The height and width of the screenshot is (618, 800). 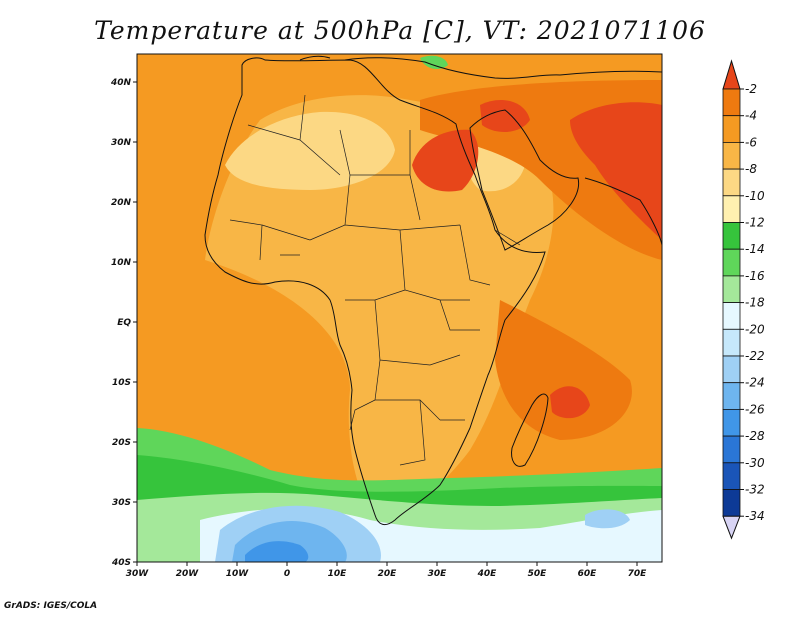 What do you see at coordinates (121, 203) in the screenshot?
I see `lat-tick-label: 20N` at bounding box center [121, 203].